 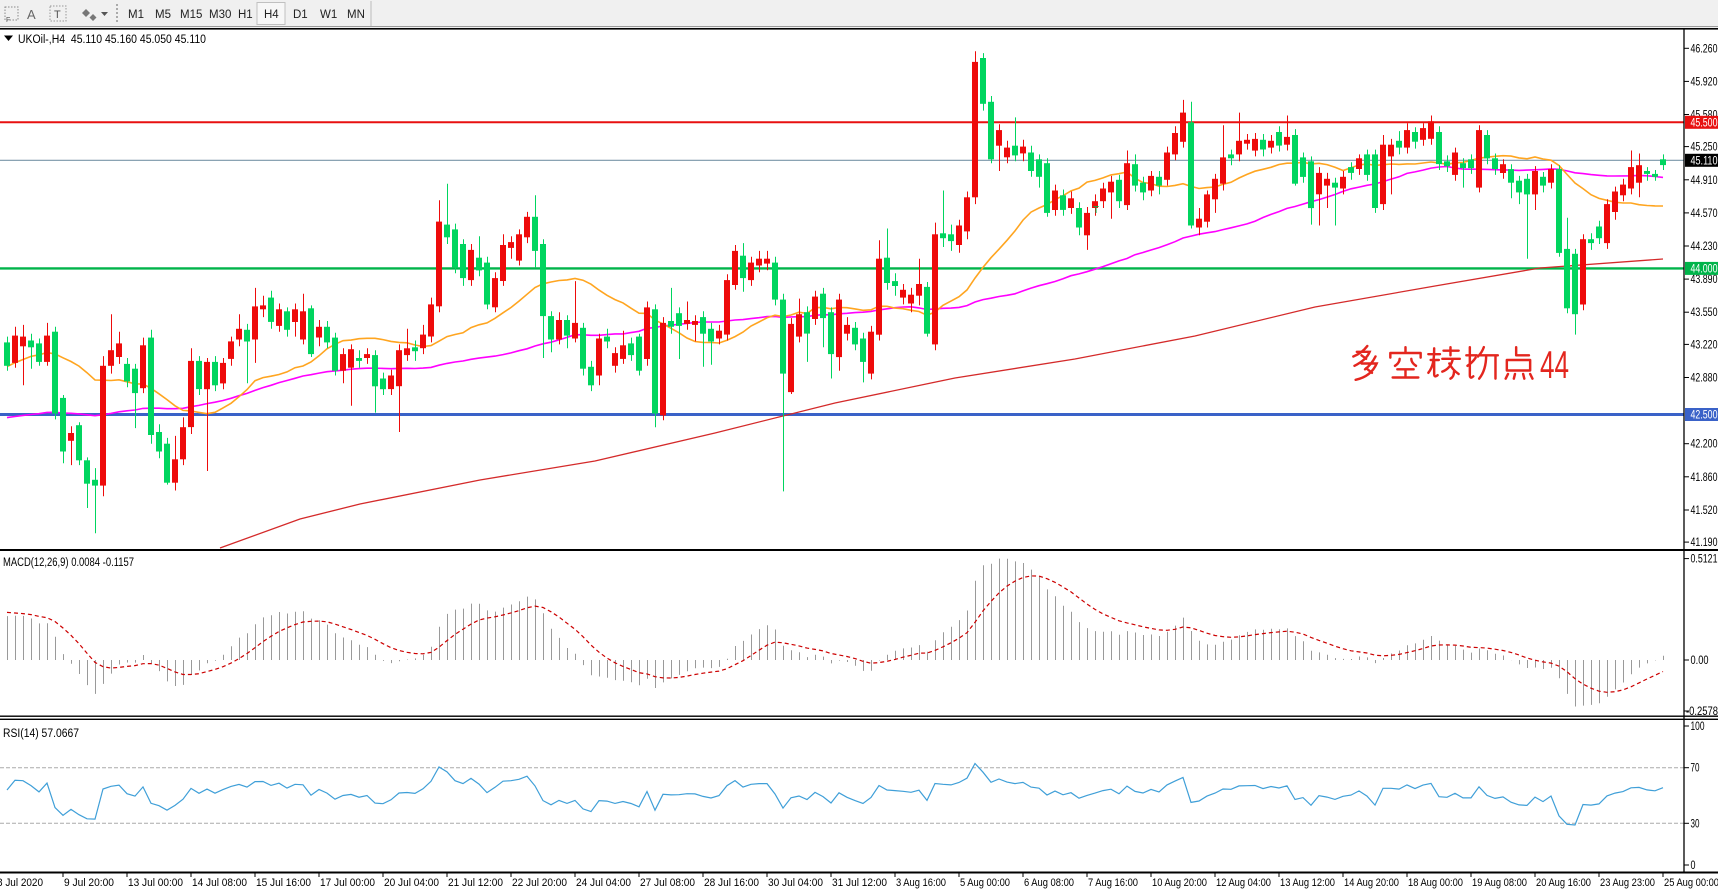 What do you see at coordinates (300, 15) in the screenshot?
I see `svg-text: D1` at bounding box center [300, 15].